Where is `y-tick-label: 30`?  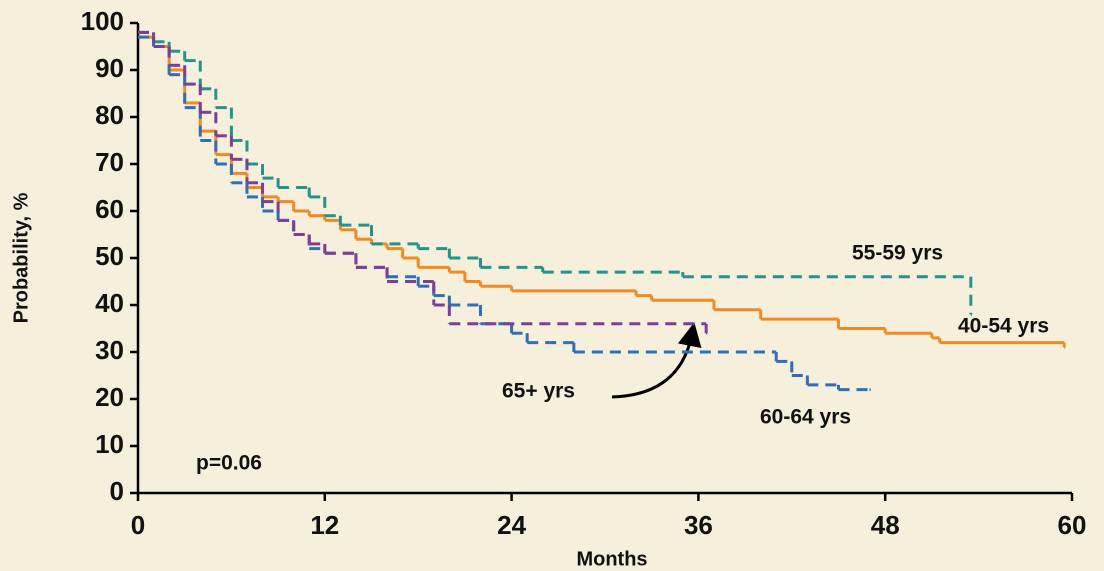 y-tick-label: 30 is located at coordinates (109, 350).